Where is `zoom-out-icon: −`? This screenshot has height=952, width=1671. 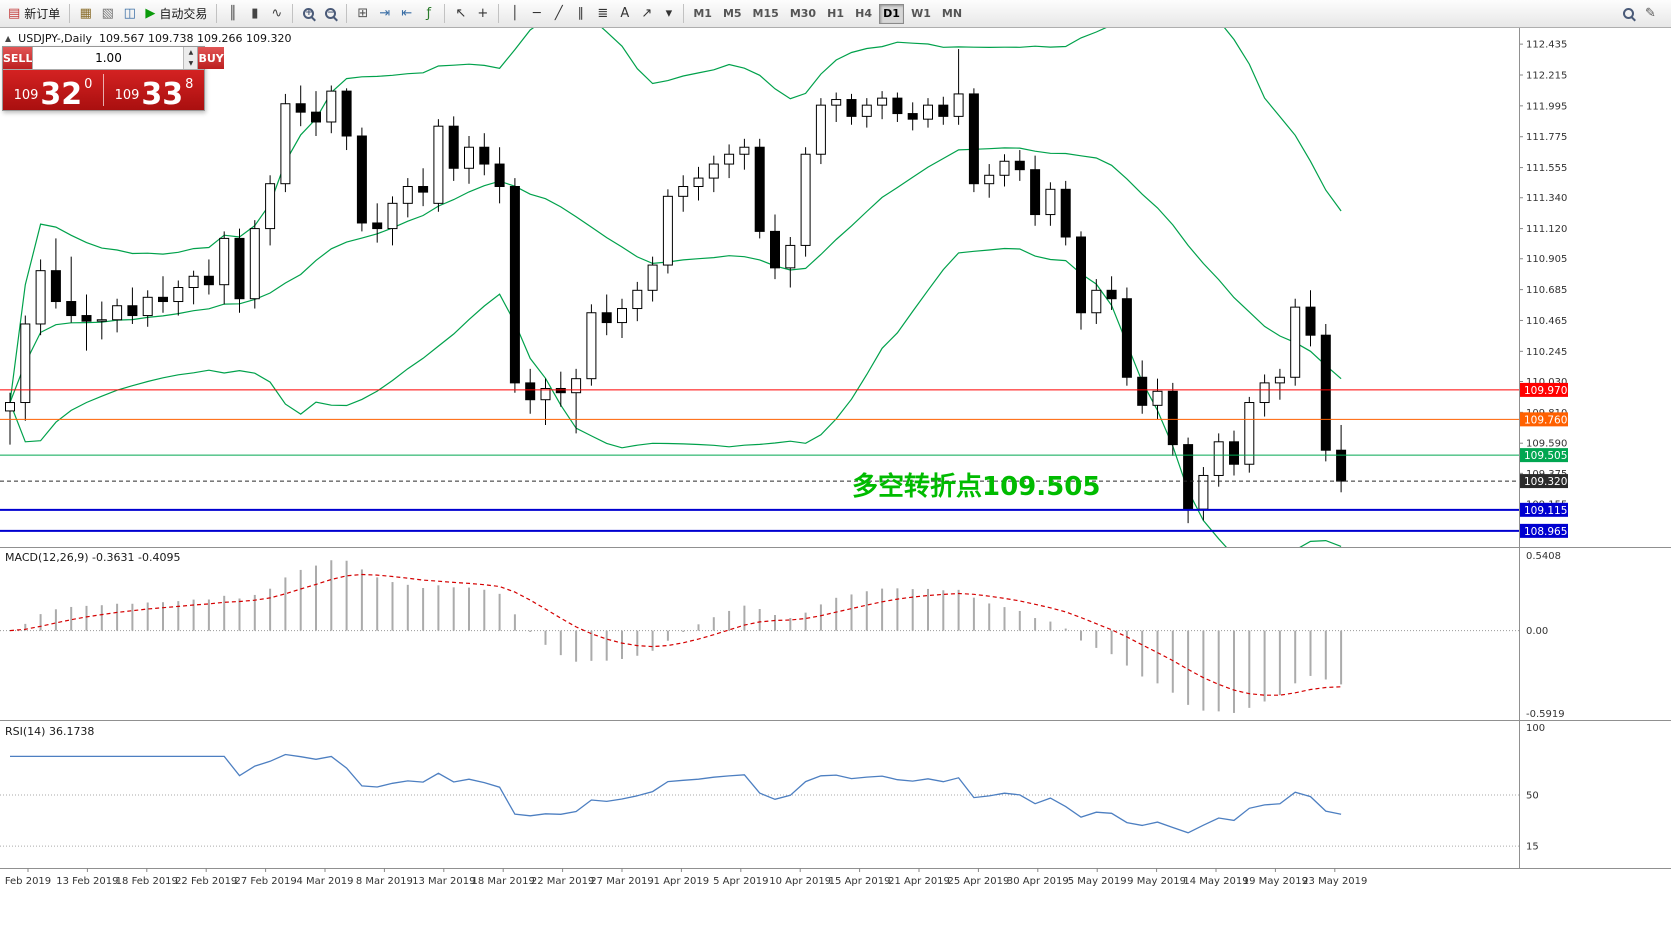 zoom-out-icon: − is located at coordinates (330, 14).